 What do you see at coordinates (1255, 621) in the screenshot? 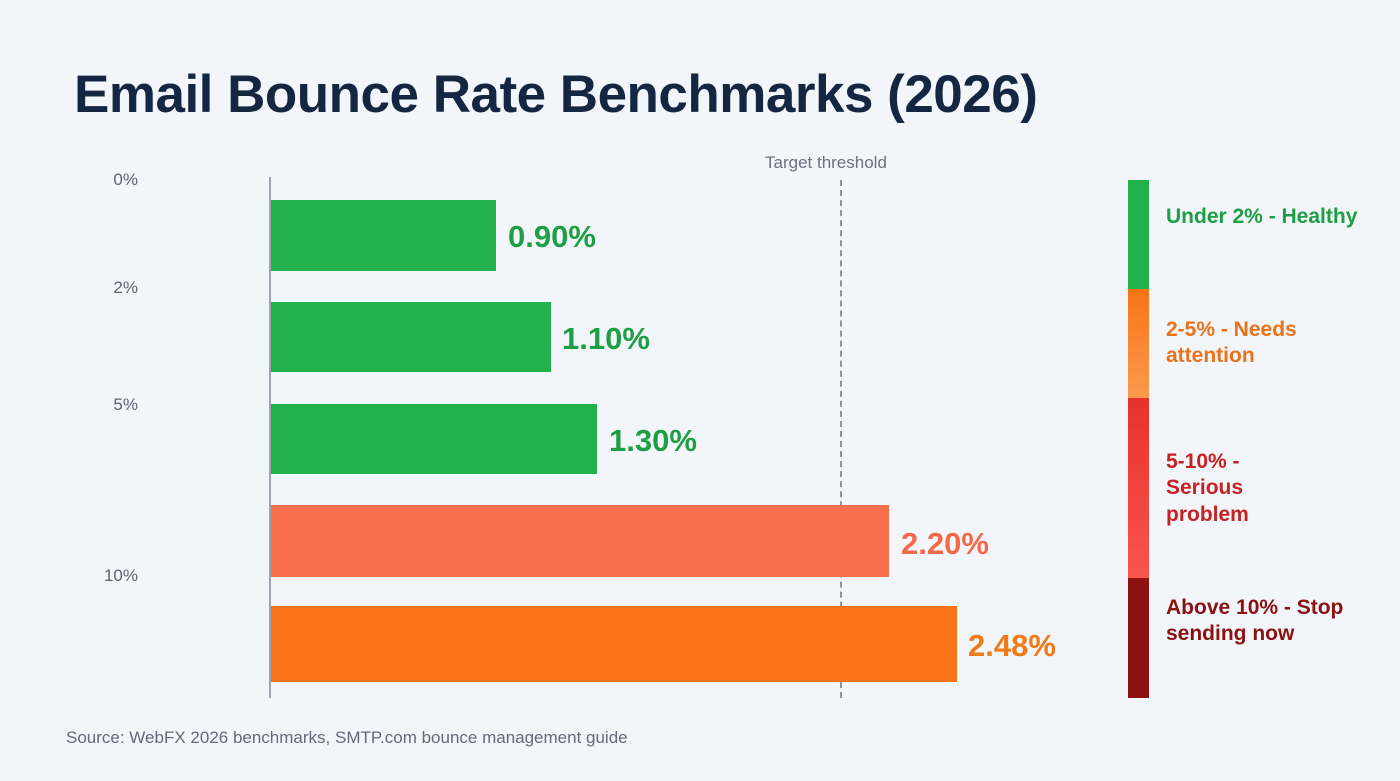
I see `legend-label-stop-sending: Above 10% - Stop sending now` at bounding box center [1255, 621].